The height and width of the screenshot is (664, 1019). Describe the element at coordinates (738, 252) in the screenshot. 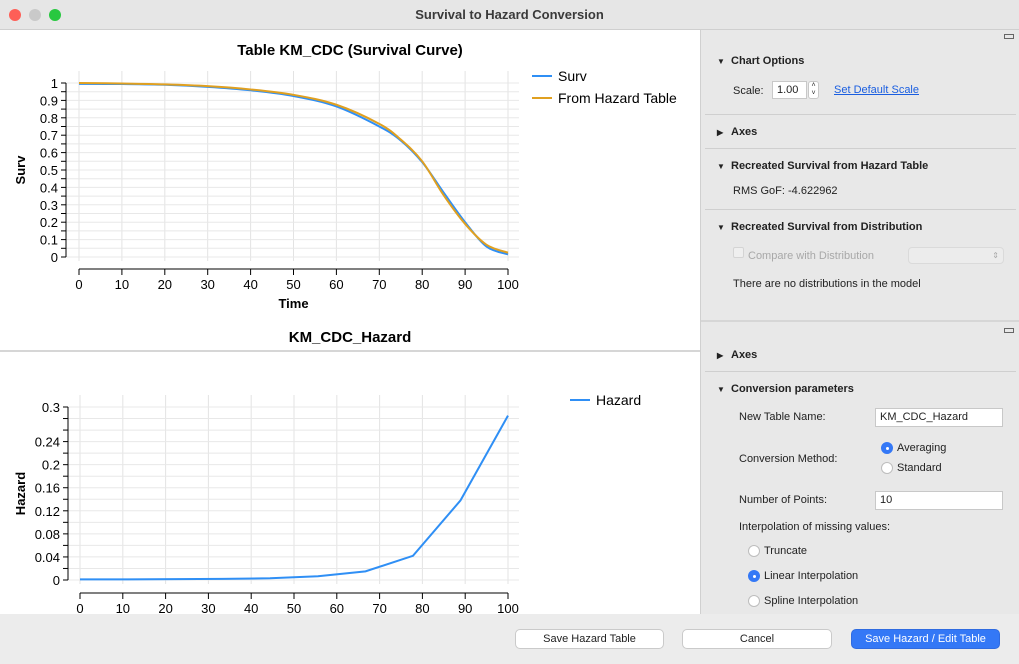

I see `compare-checkbox` at that location.